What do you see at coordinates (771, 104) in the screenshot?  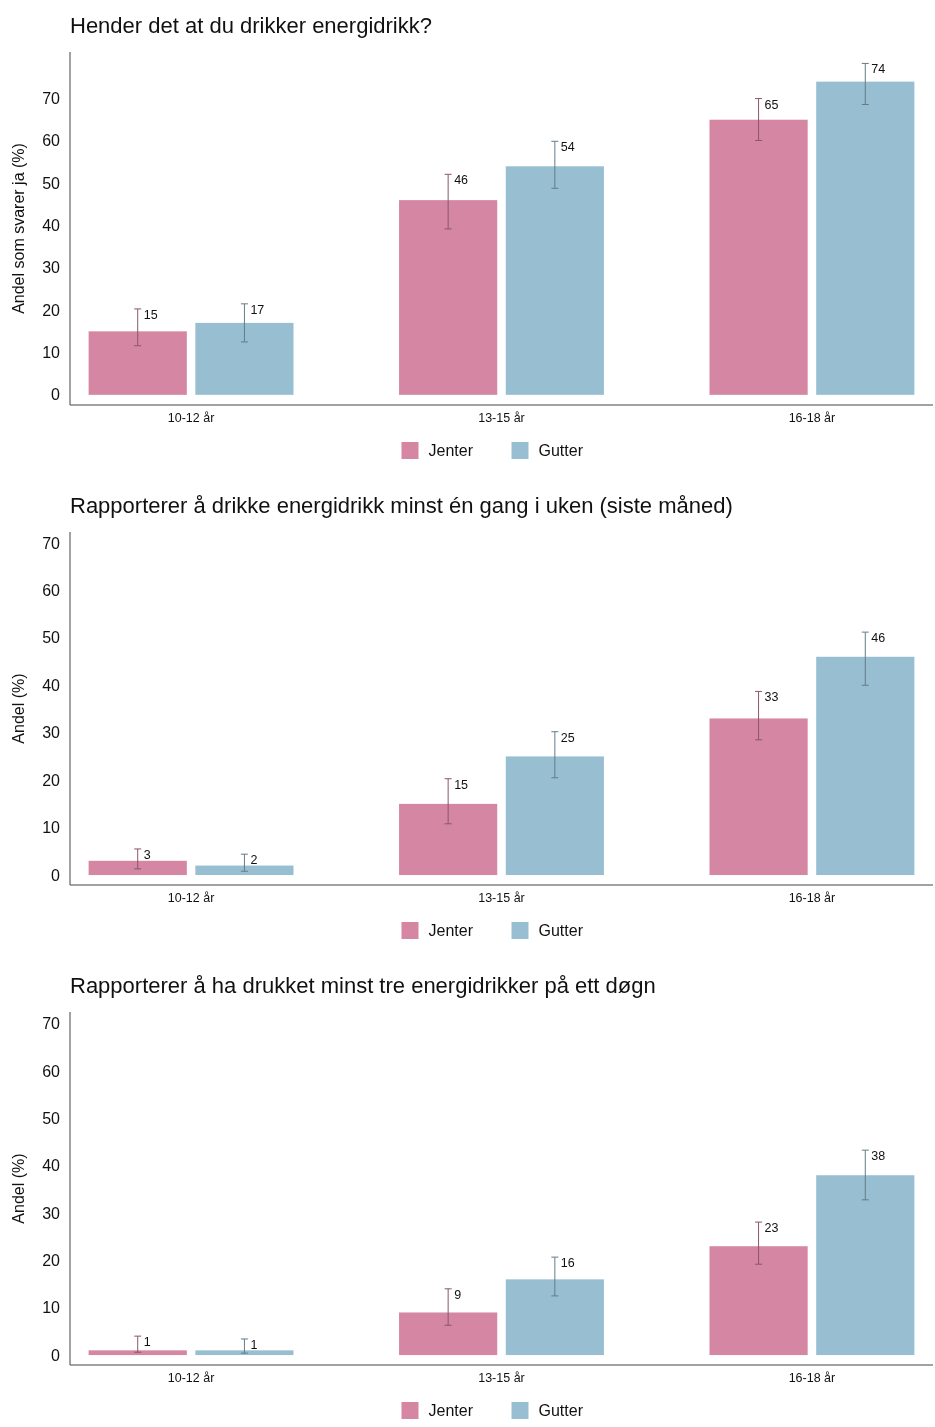 I see `data-label: 65` at bounding box center [771, 104].